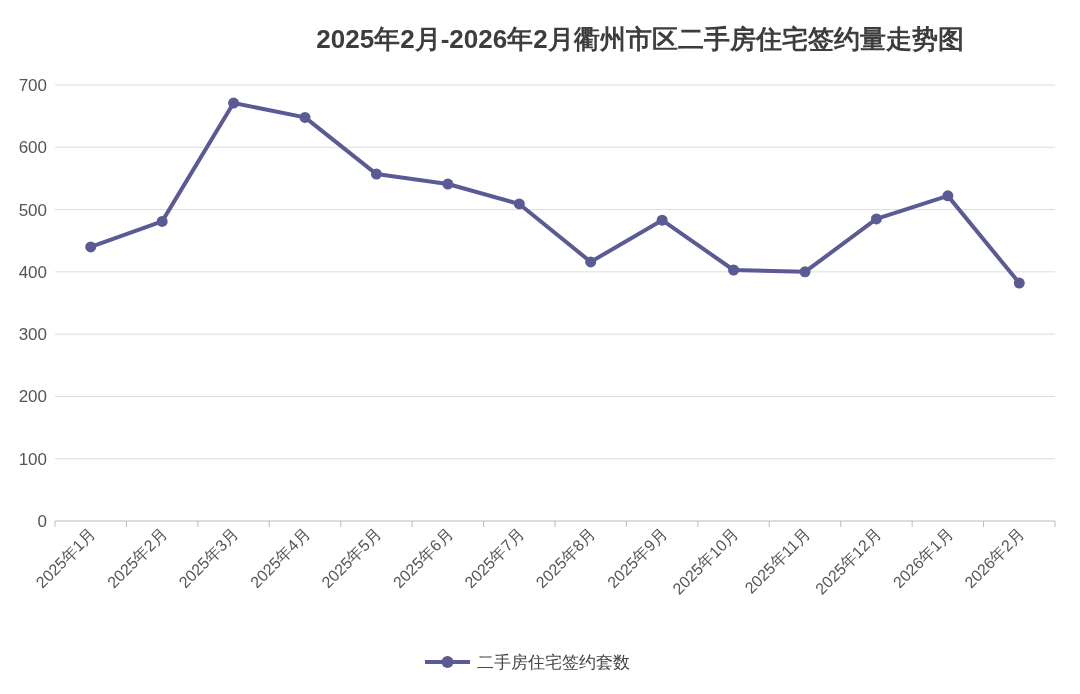 The height and width of the screenshot is (694, 1080). What do you see at coordinates (32, 272) in the screenshot?
I see `y-tick-label: 400` at bounding box center [32, 272].